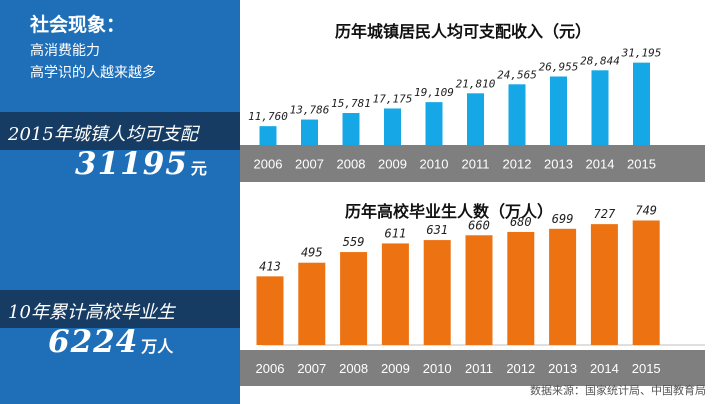  I want to click on income-data-label: 17,175, so click(393, 98).